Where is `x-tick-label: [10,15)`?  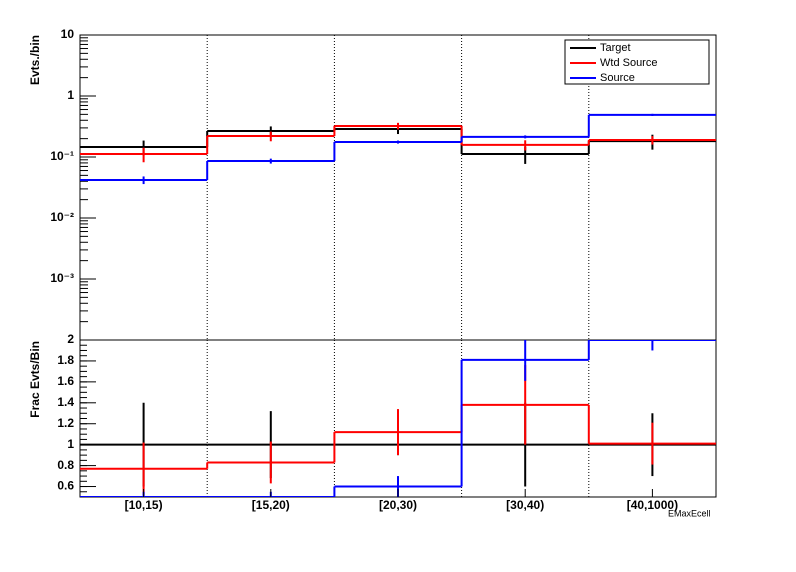 x-tick-label: [10,15) is located at coordinates (144, 505).